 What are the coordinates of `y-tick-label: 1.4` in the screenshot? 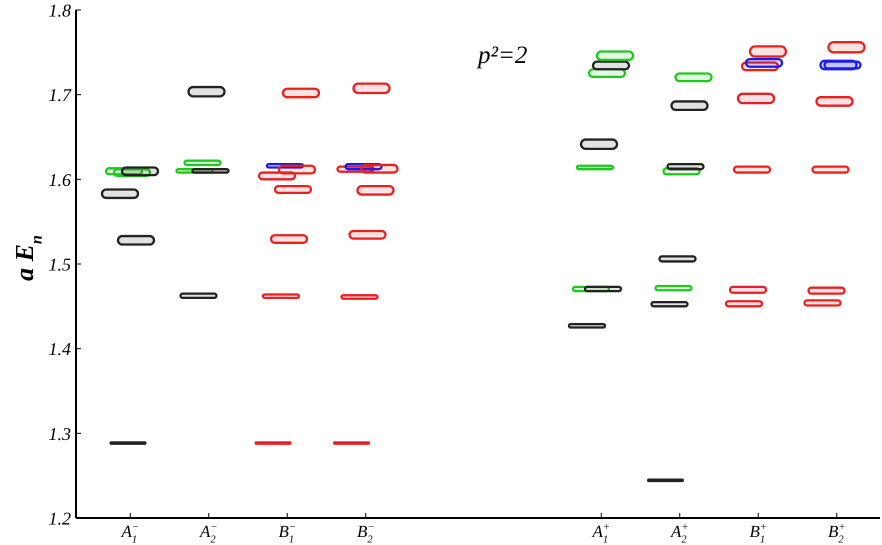 It's located at (59, 349).